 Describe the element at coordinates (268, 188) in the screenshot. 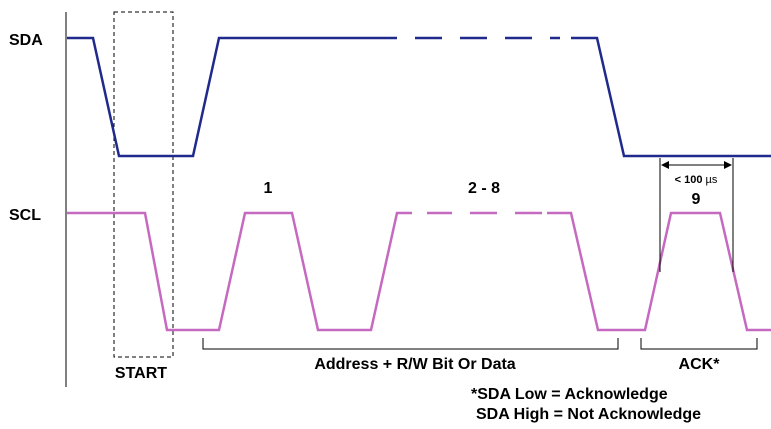

I see `clock-pulse-1-label: 1` at that location.